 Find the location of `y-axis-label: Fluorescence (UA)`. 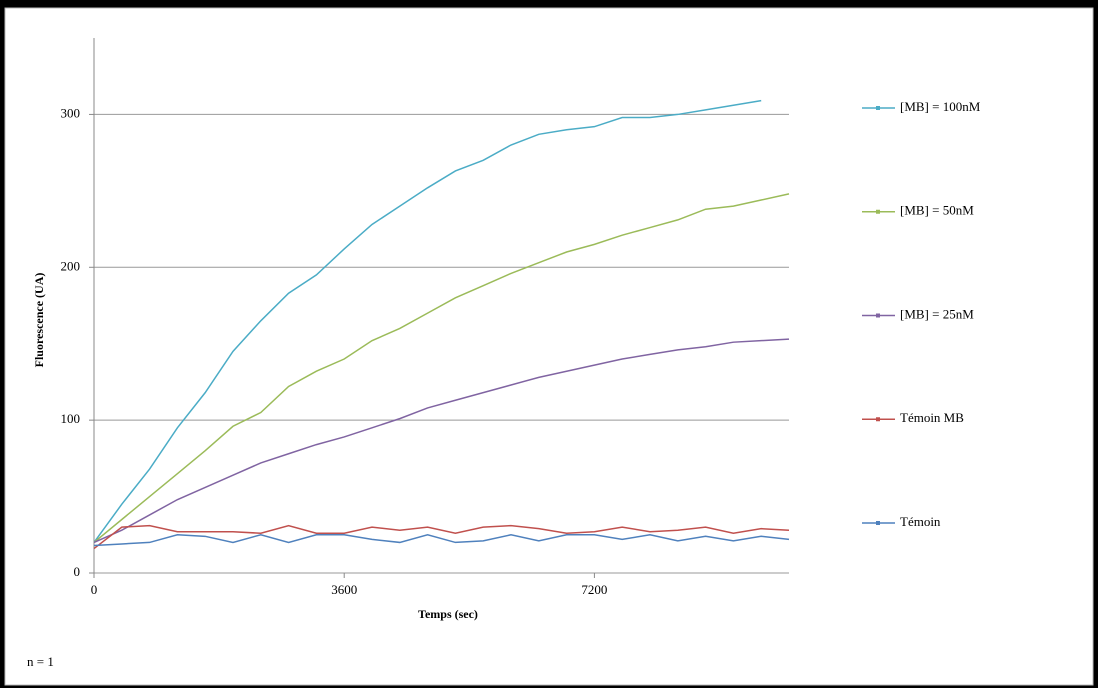

y-axis-label: Fluorescence (UA) is located at coordinates (39, 320).